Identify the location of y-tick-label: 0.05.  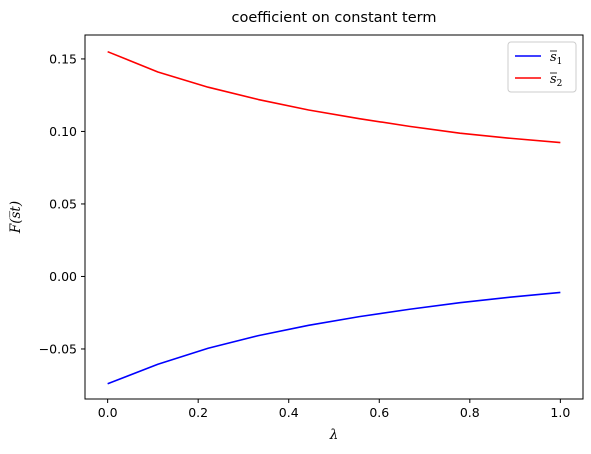
(63, 203).